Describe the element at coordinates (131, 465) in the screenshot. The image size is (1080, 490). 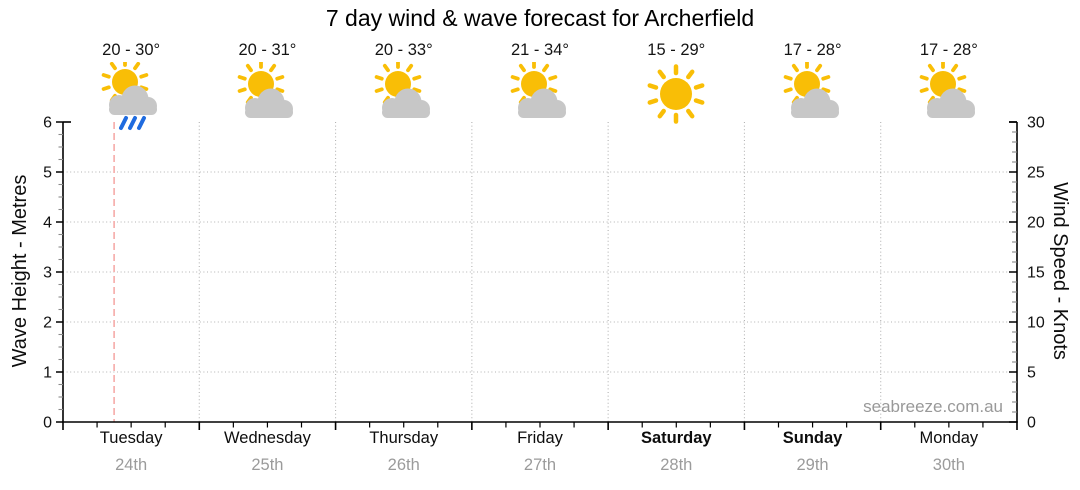
I see `day-date: 24th` at that location.